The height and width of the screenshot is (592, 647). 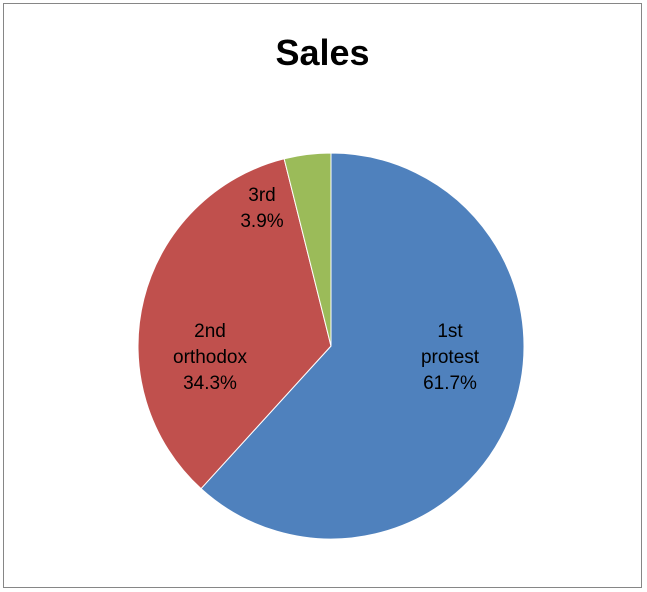 I want to click on slice-label-1: 1st protest 61.7%, so click(x=450, y=357).